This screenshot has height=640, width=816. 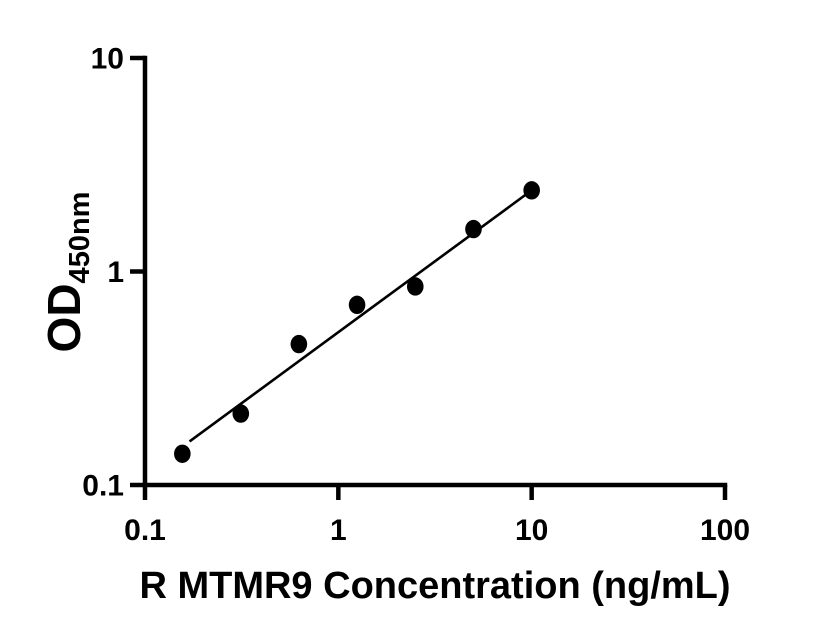 What do you see at coordinates (115, 272) in the screenshot?
I see `y-tick-label: 1` at bounding box center [115, 272].